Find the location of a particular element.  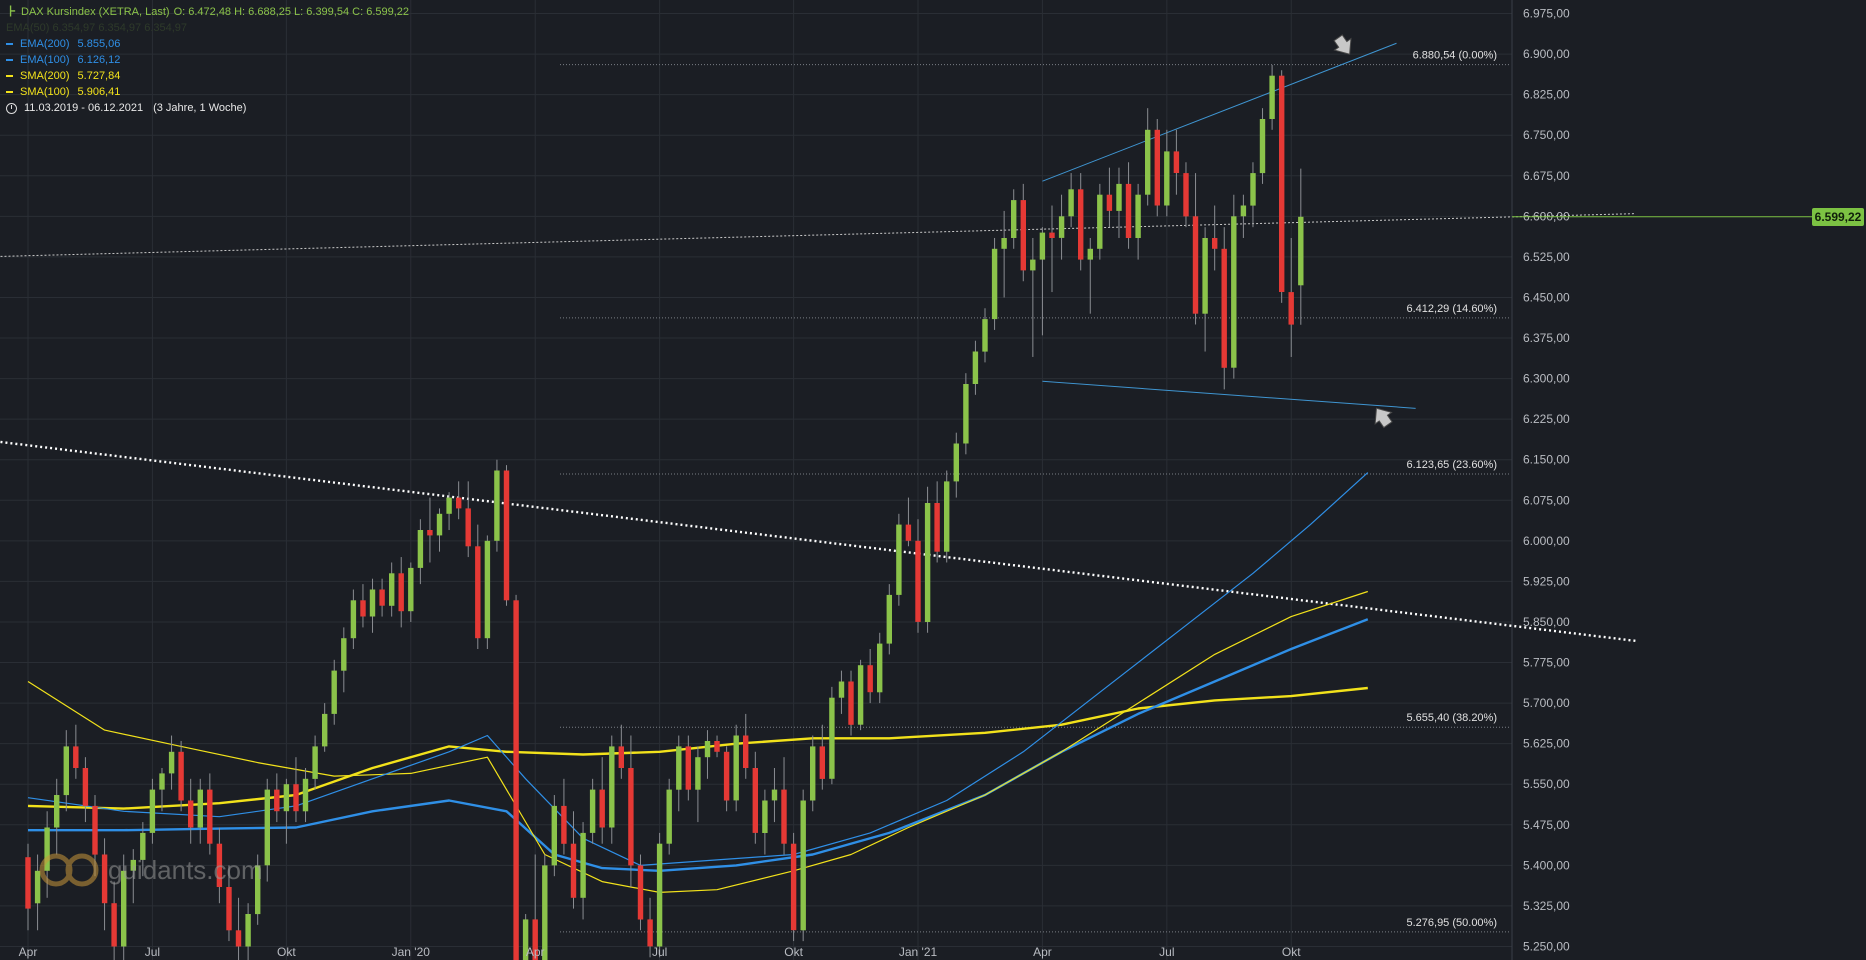

y-tick-label: 6.450,00 is located at coordinates (1546, 297).